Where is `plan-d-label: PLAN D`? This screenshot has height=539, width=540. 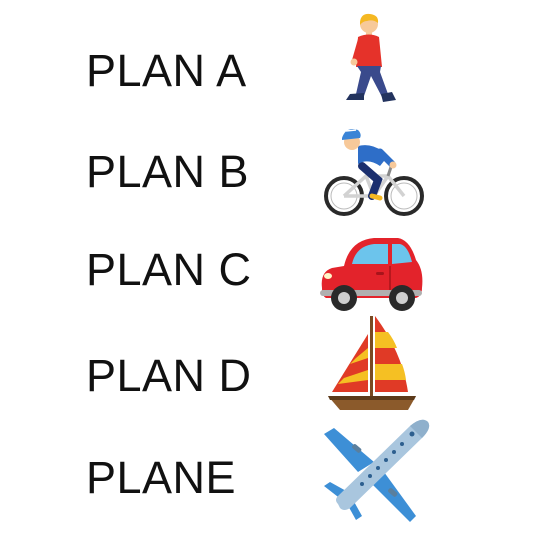 plan-d-label: PLAN D is located at coordinates (169, 375).